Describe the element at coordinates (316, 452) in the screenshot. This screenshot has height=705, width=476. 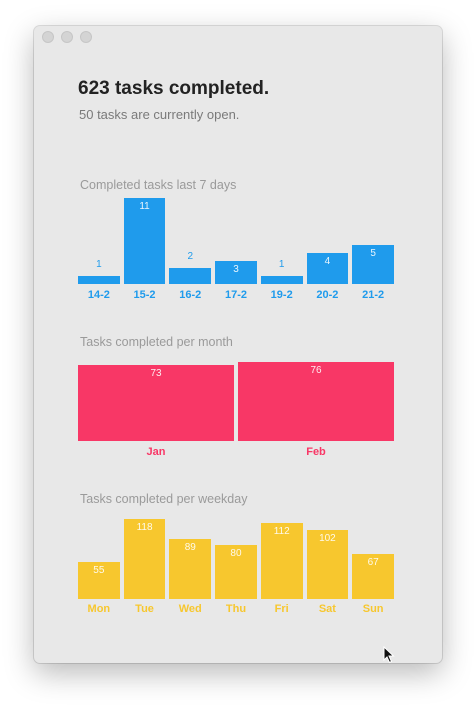
I see `monthly-category-label: Feb` at that location.